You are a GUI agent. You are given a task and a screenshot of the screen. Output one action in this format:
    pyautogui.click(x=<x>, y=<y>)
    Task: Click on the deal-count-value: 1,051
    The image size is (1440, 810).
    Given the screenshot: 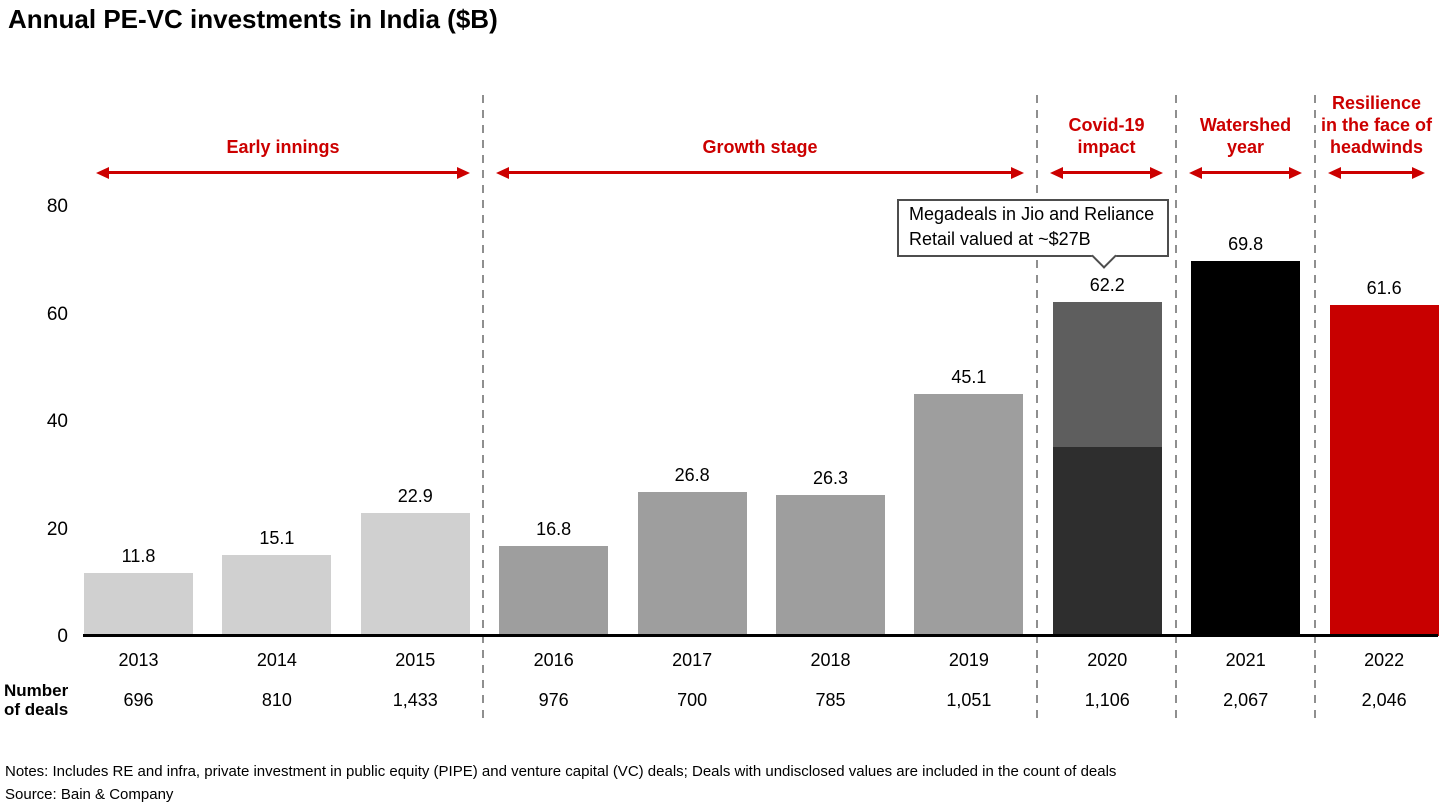 What is the action you would take?
    pyautogui.click(x=969, y=700)
    